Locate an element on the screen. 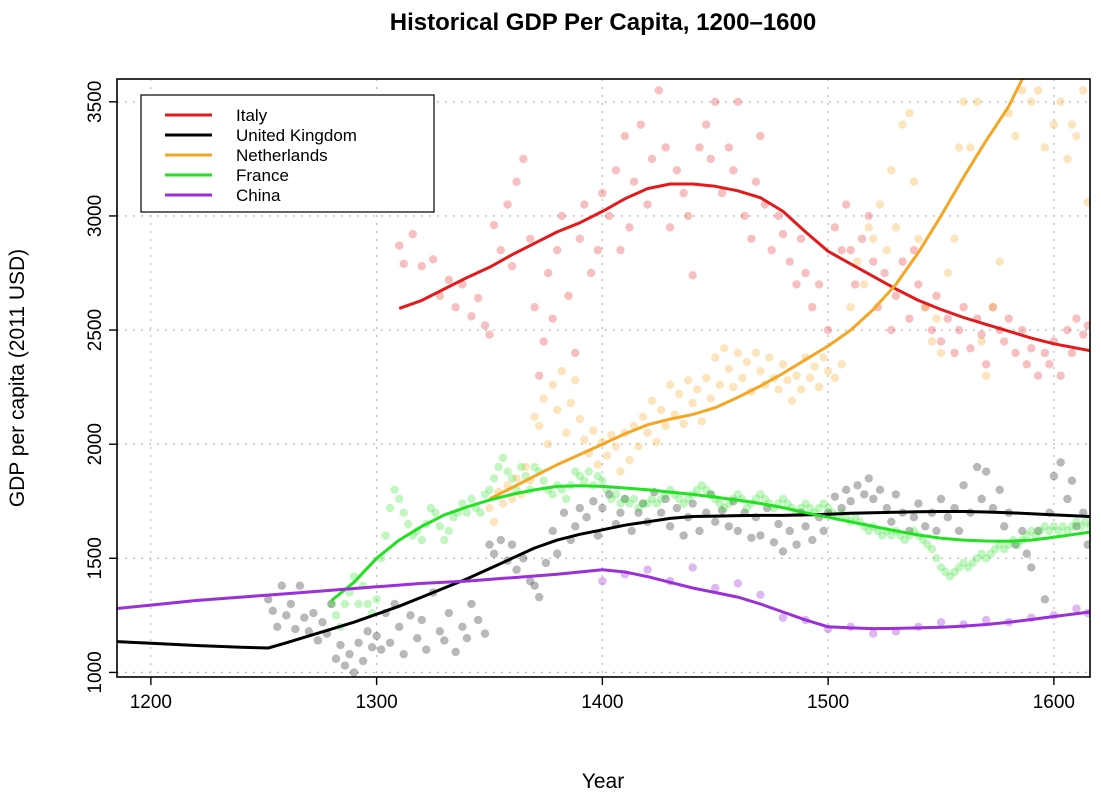 The image size is (1101, 807). y-axis-label: GDP per capita (2011 USD) is located at coordinates (17, 378).